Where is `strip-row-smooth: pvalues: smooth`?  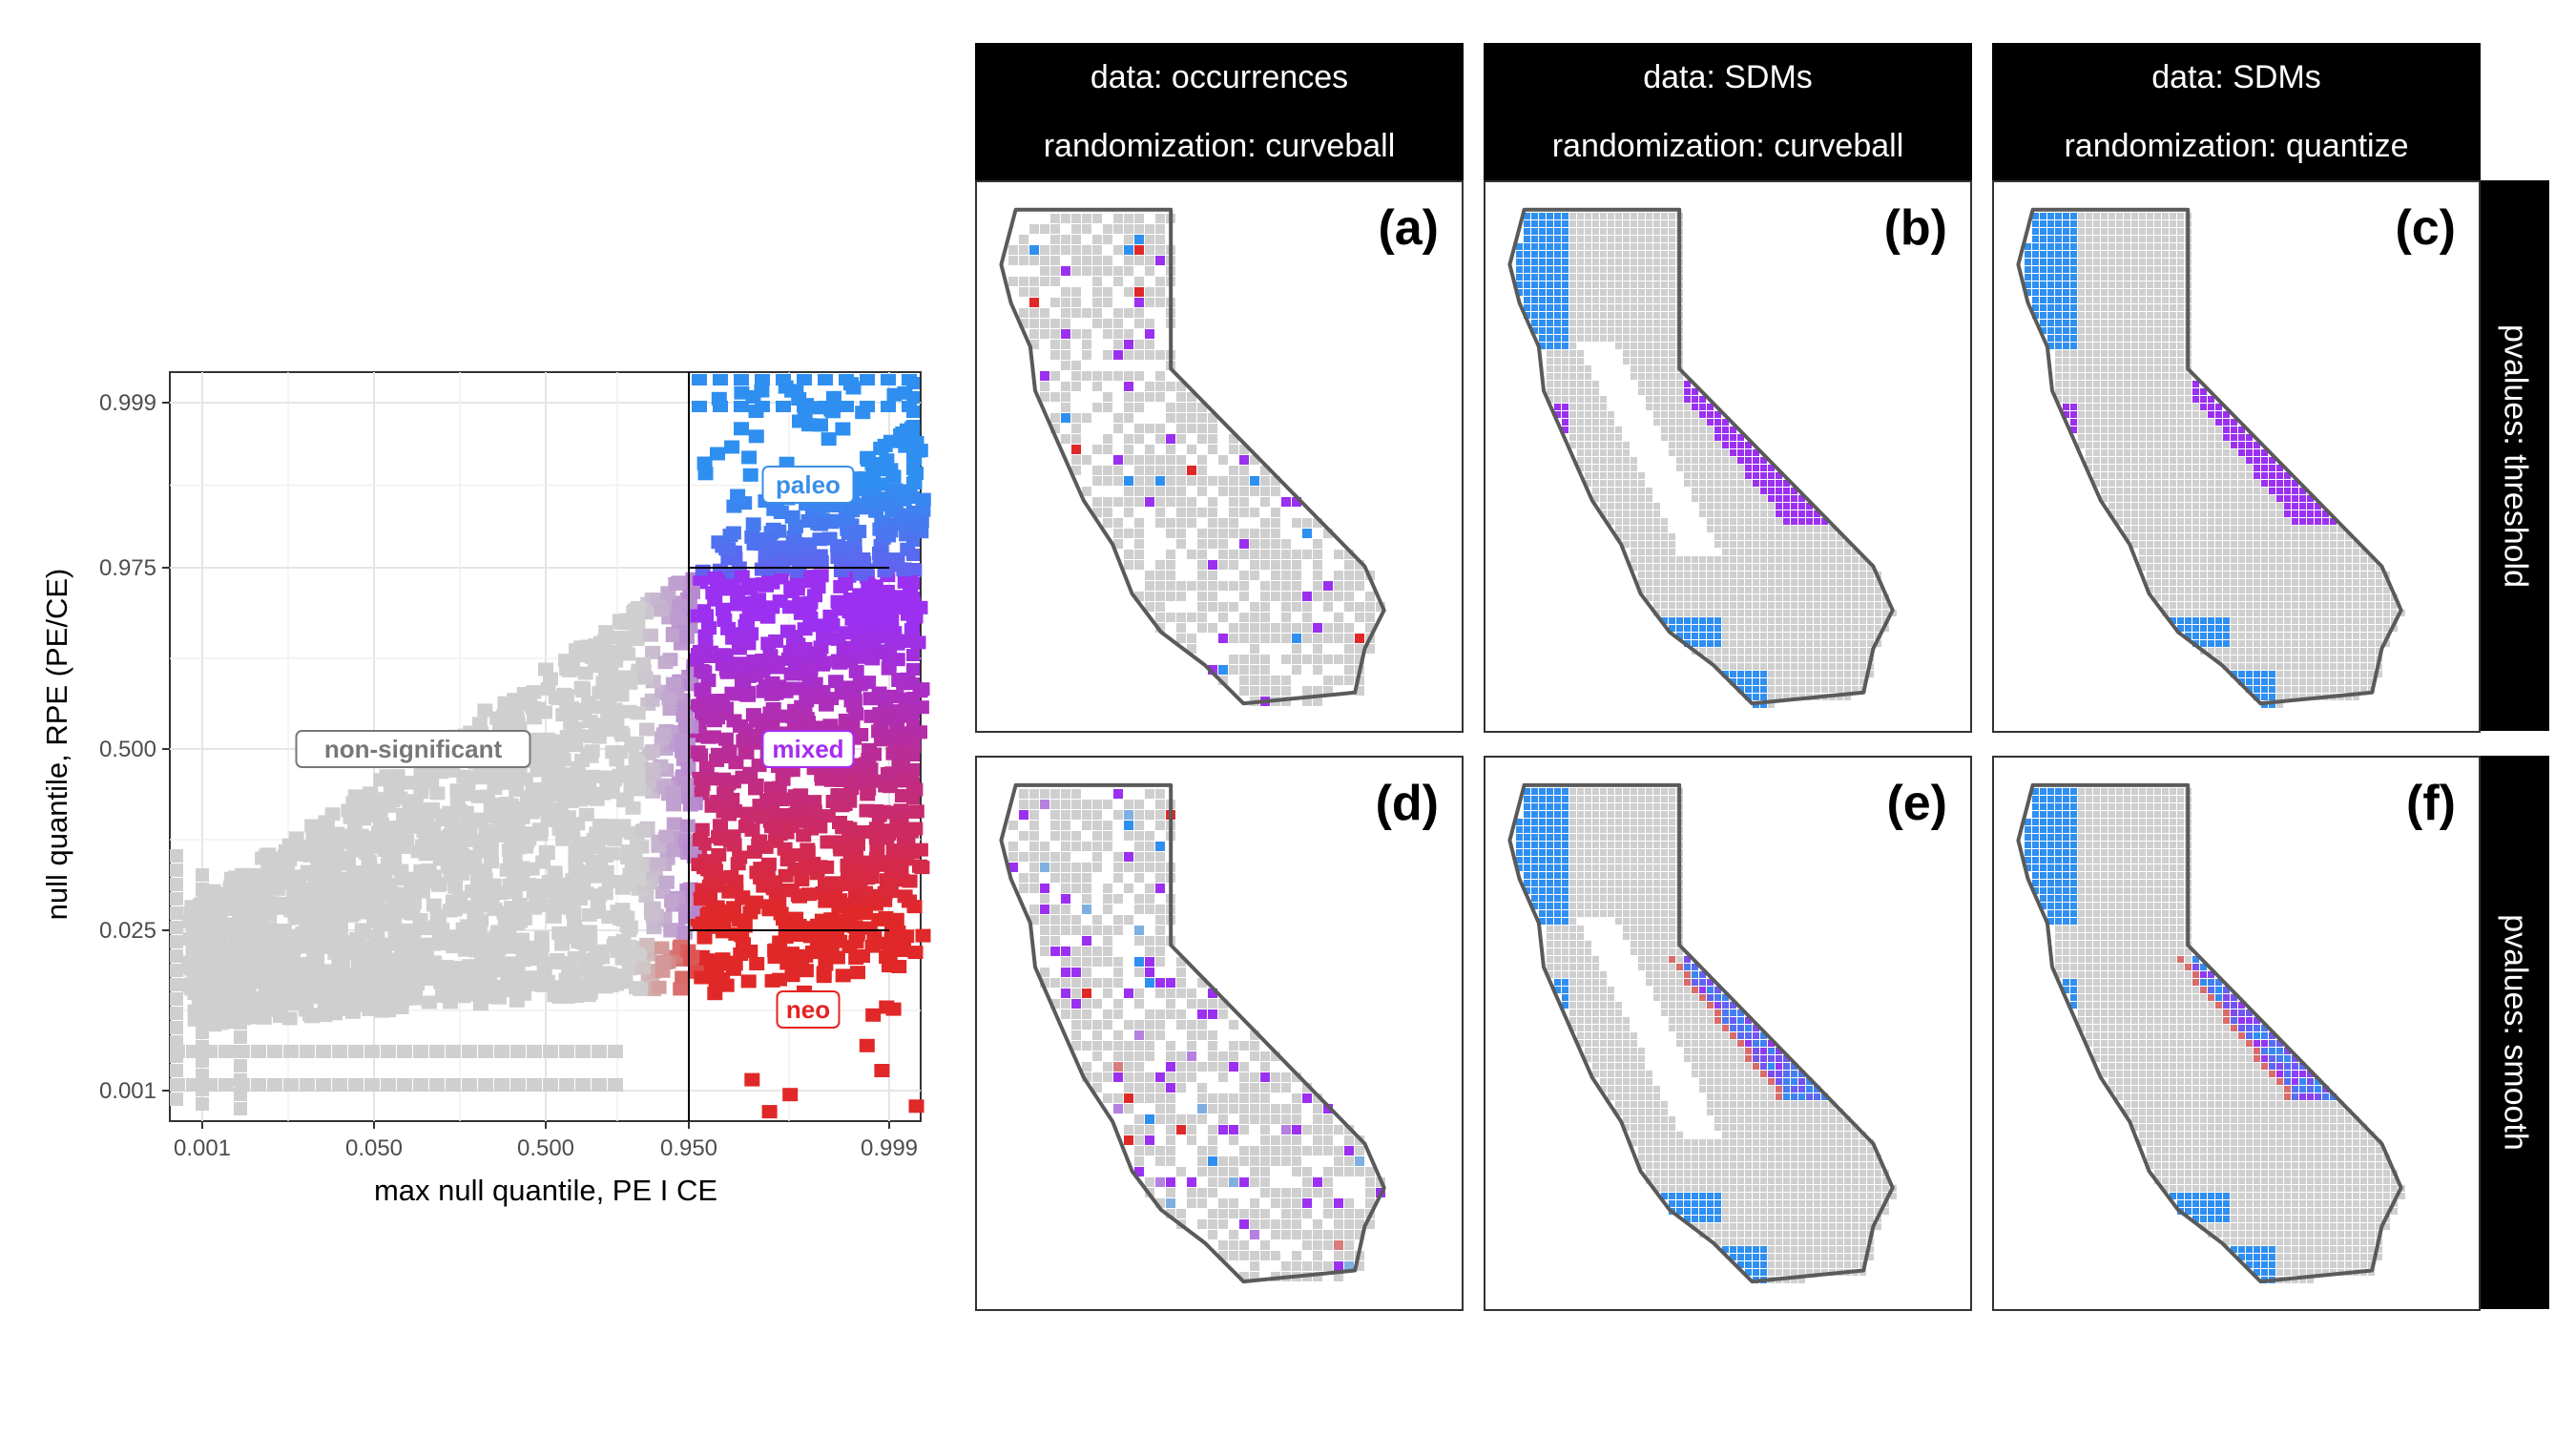 strip-row-smooth: pvalues: smooth is located at coordinates (2515, 1032).